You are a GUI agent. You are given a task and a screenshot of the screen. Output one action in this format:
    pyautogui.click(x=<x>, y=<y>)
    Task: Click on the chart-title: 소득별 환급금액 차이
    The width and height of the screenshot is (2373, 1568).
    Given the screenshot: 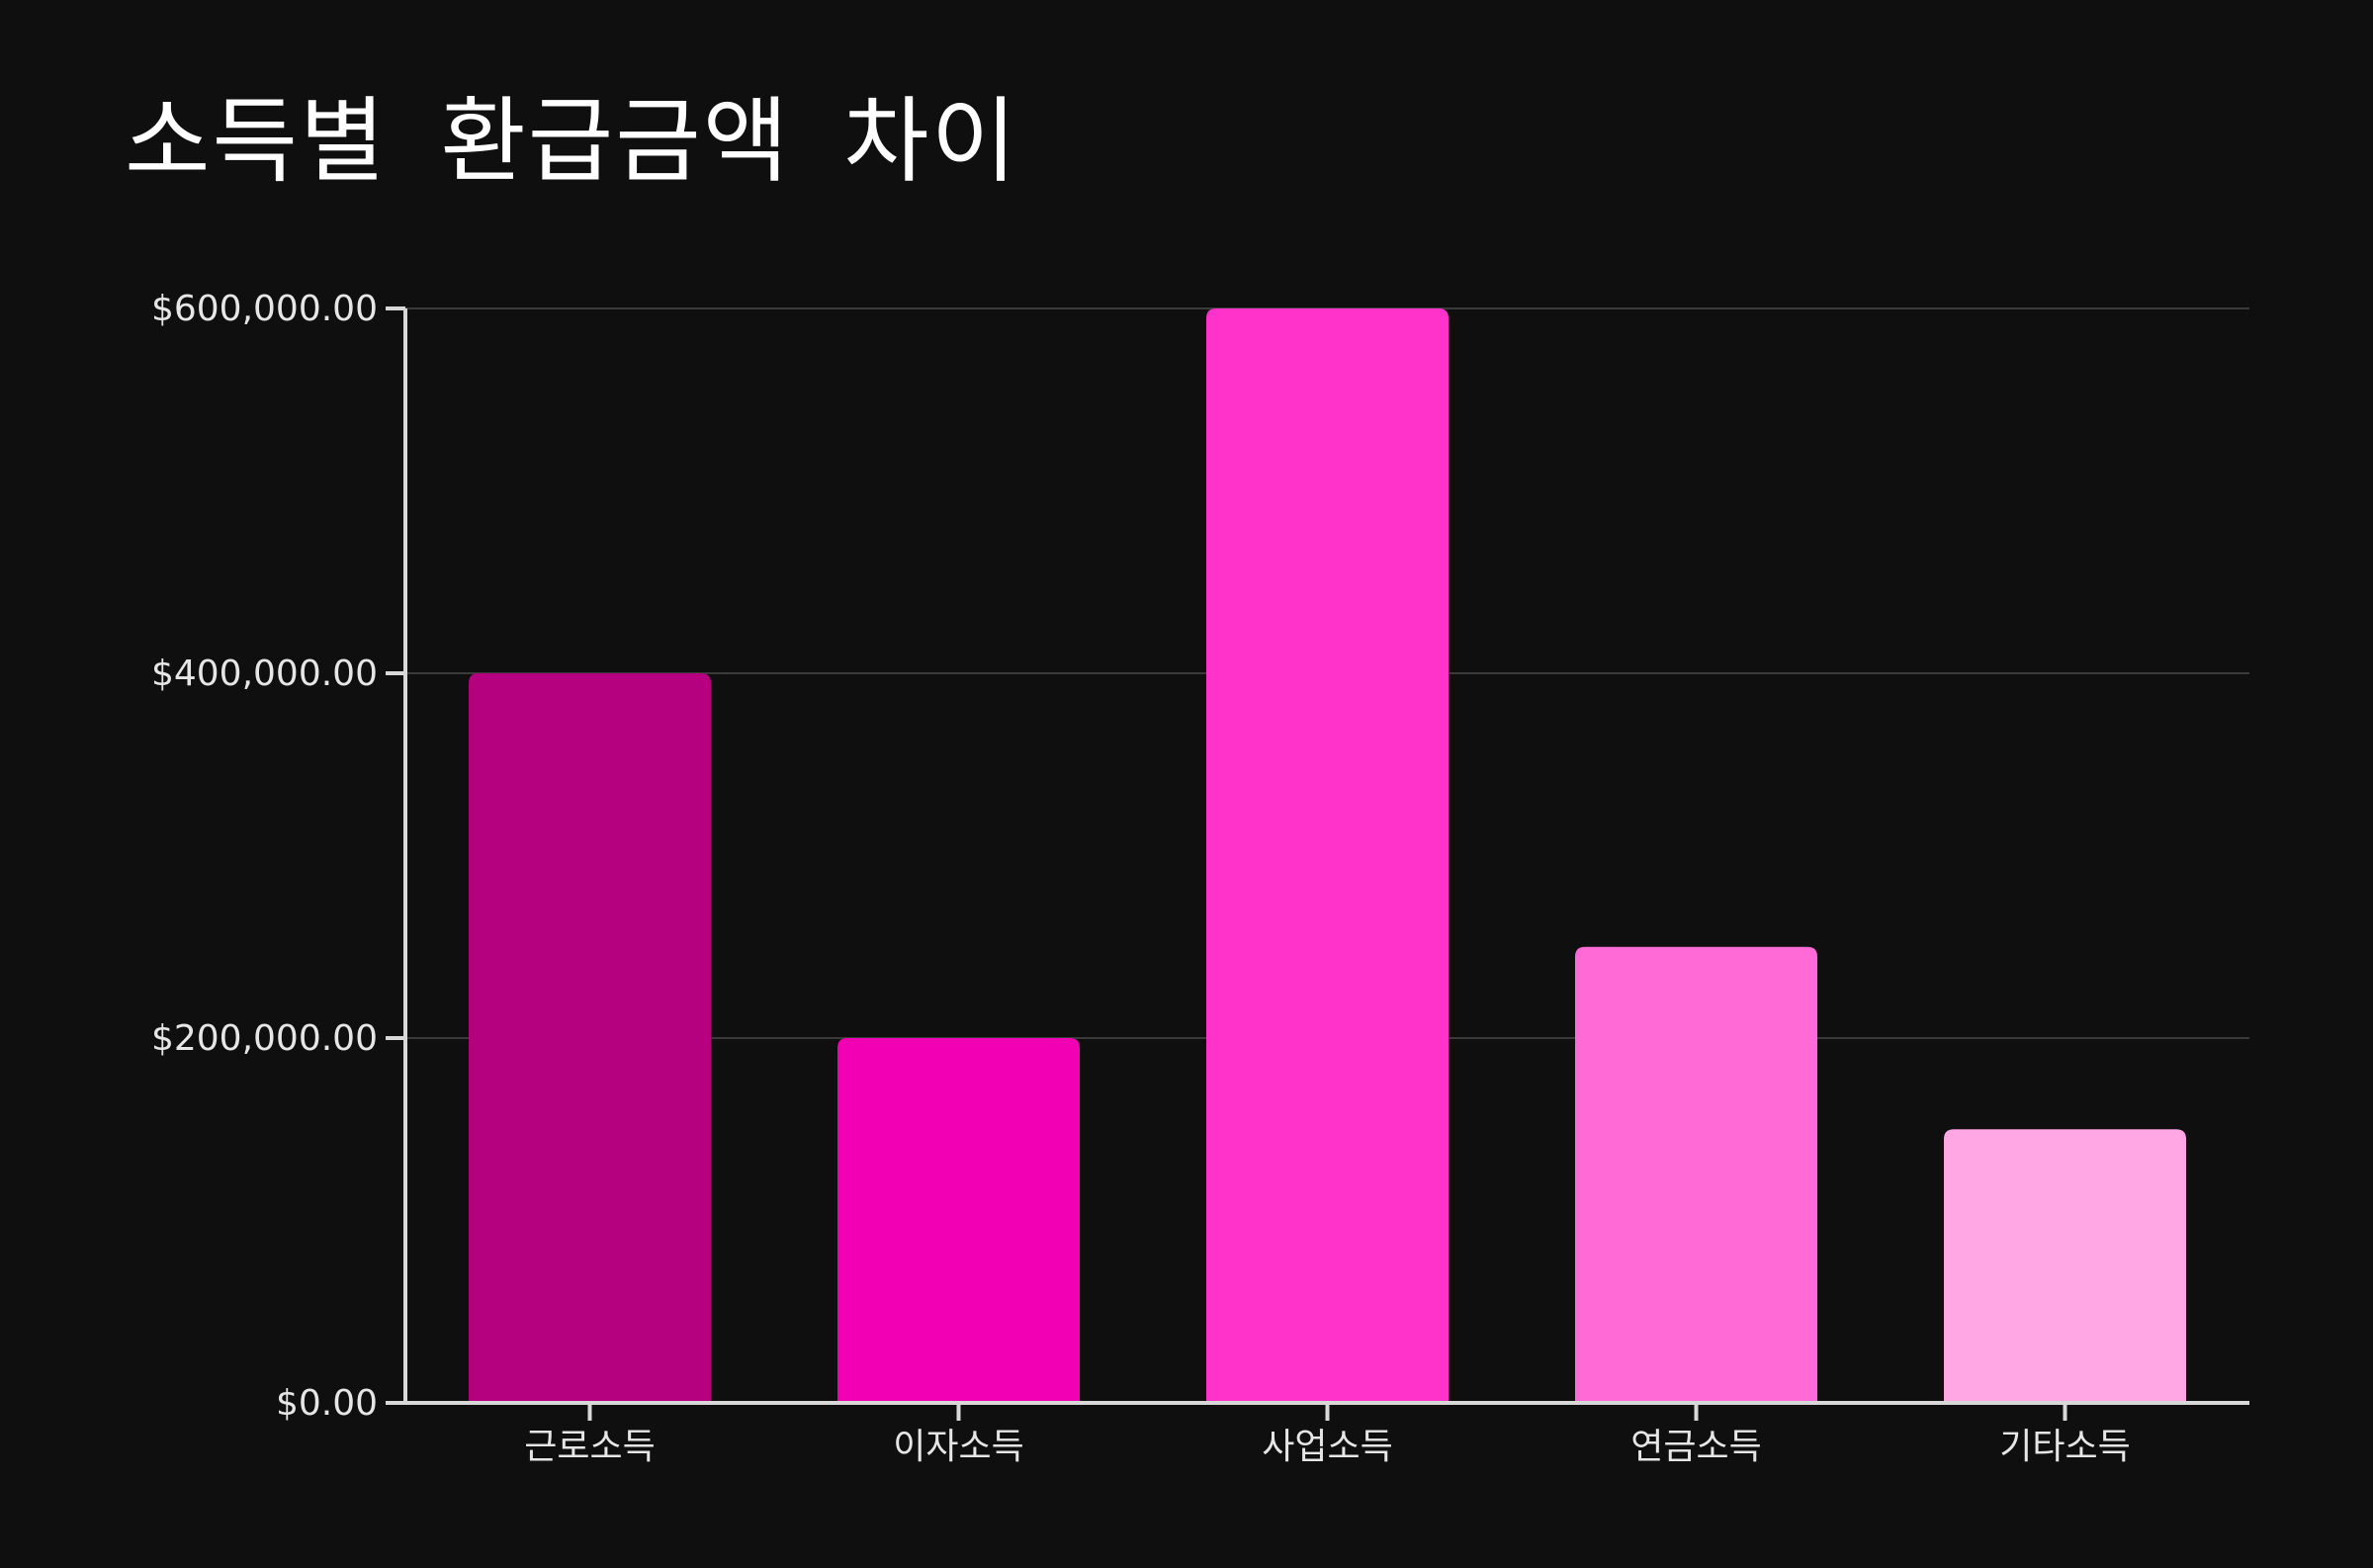 What is the action you would take?
    pyautogui.click(x=572, y=142)
    